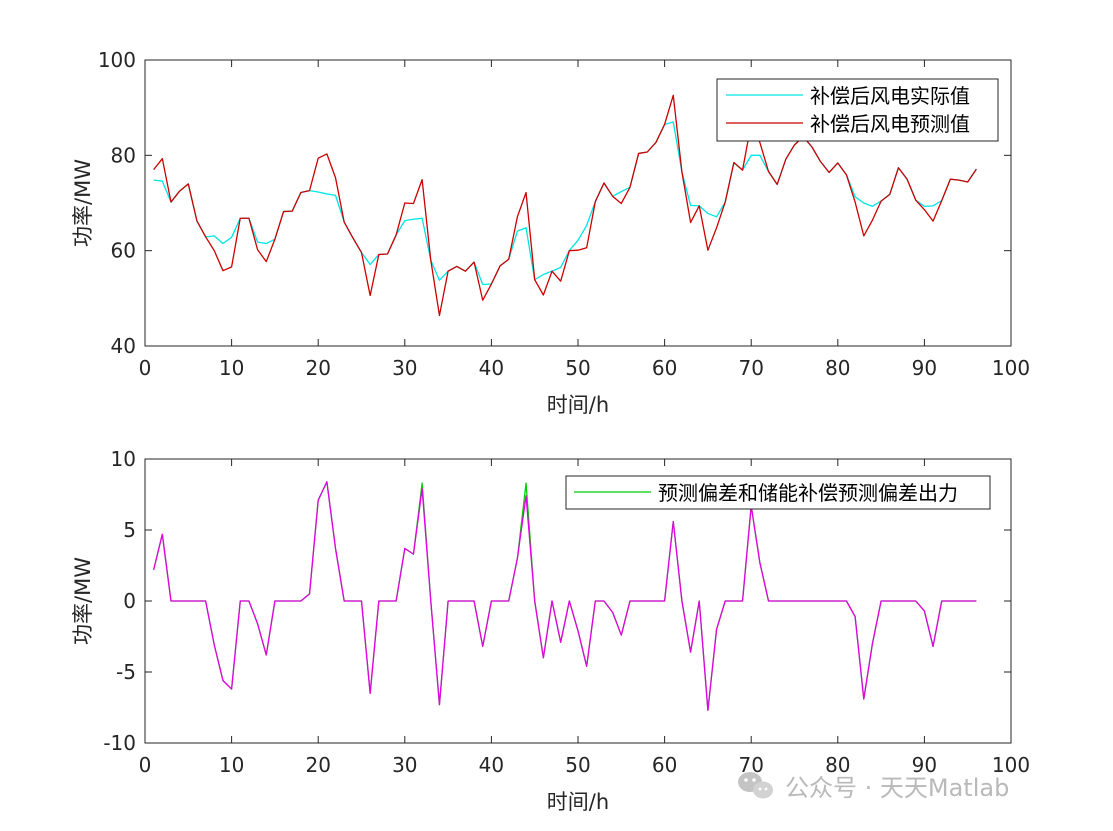 The width and height of the screenshot is (1113, 831). Describe the element at coordinates (119, 743) in the screenshot. I see `y-tick-label: -10` at that location.